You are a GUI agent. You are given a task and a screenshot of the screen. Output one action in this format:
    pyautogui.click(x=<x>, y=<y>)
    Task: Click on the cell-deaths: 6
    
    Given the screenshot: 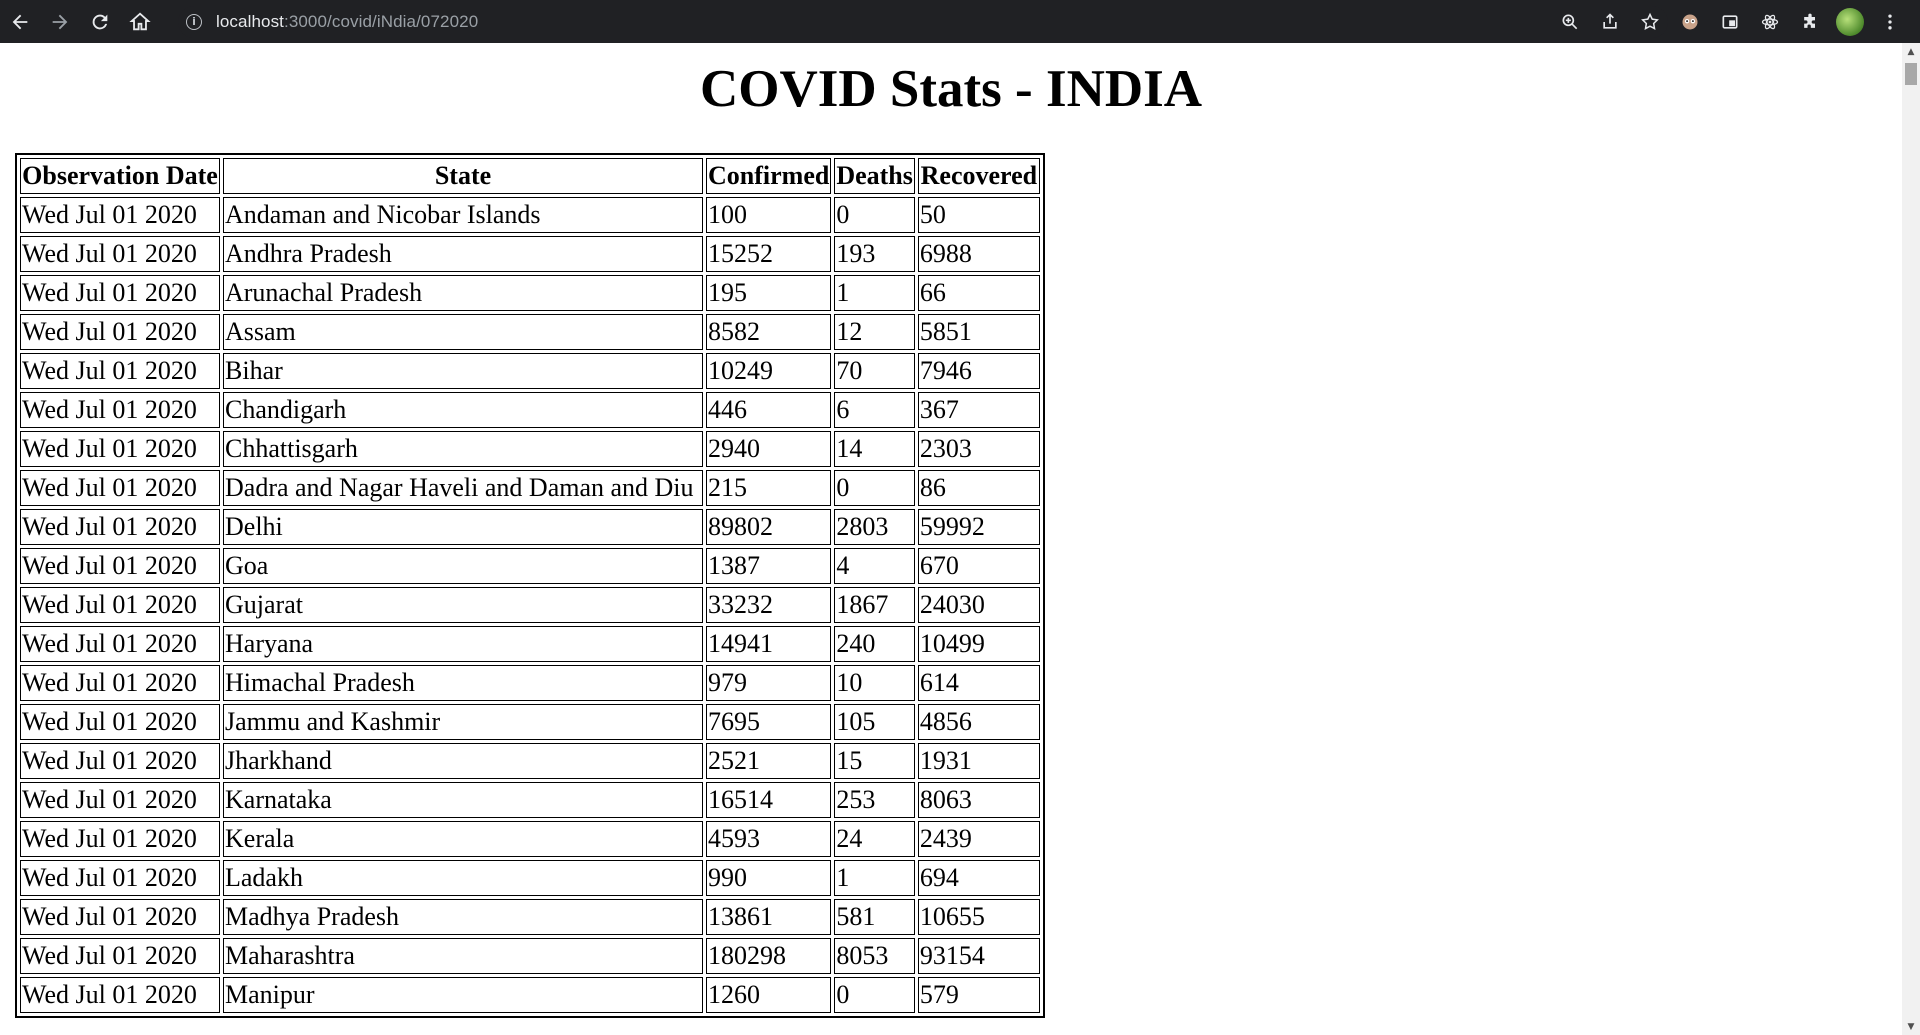 What is the action you would take?
    pyautogui.click(x=874, y=410)
    